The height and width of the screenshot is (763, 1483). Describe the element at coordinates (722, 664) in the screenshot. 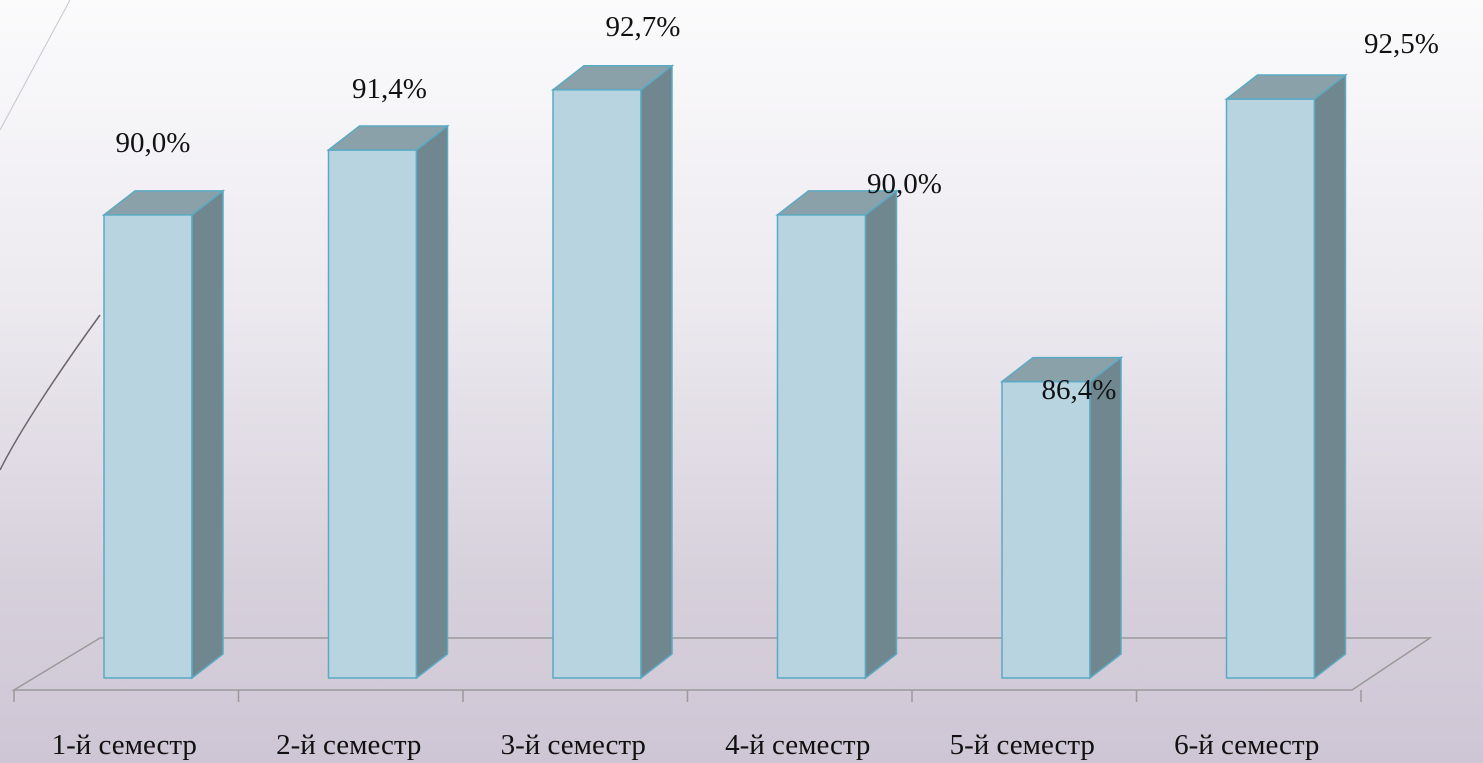

I see `floor-outline` at that location.